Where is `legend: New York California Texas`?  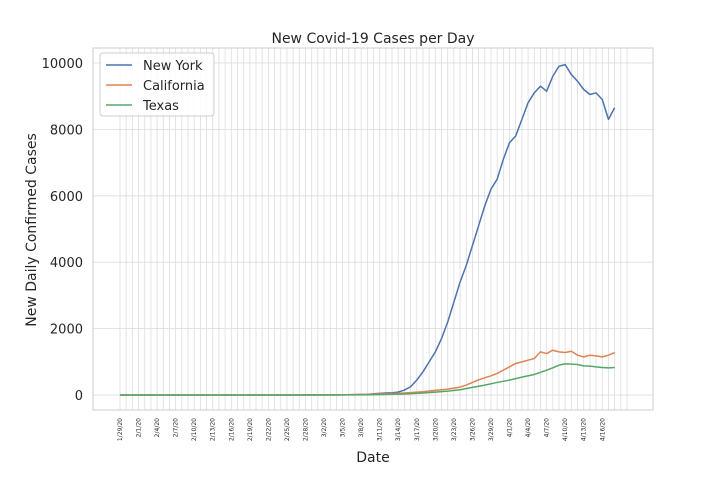 legend: New York California Texas is located at coordinates (157, 84).